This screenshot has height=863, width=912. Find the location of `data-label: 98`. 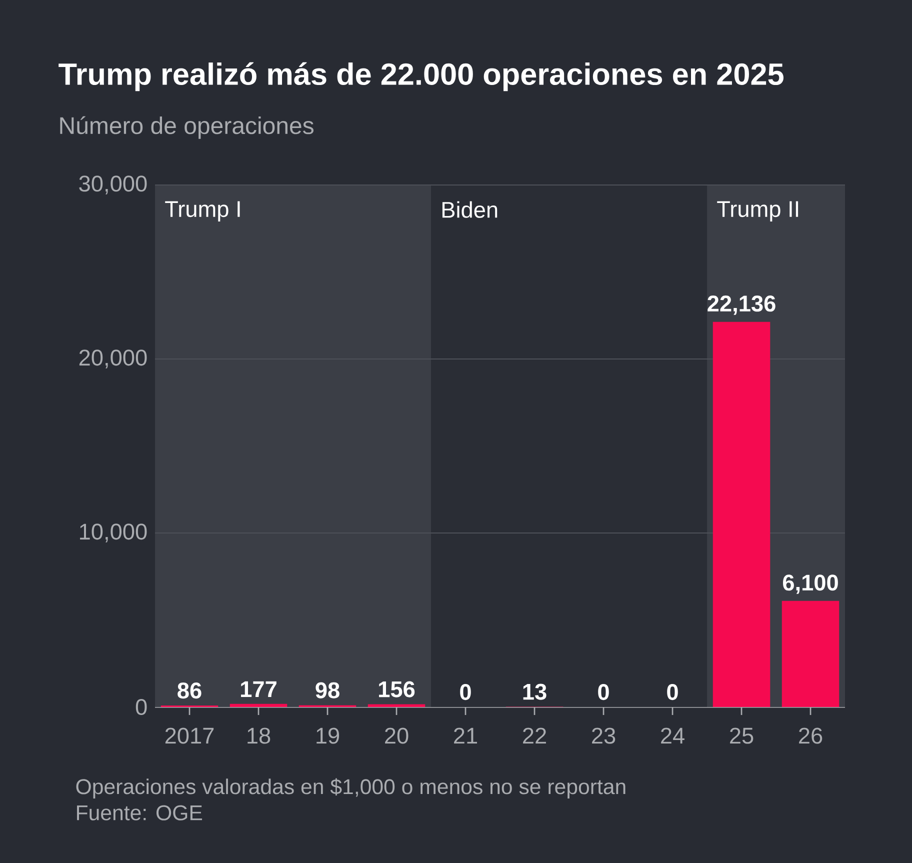

data-label: 98 is located at coordinates (328, 690).